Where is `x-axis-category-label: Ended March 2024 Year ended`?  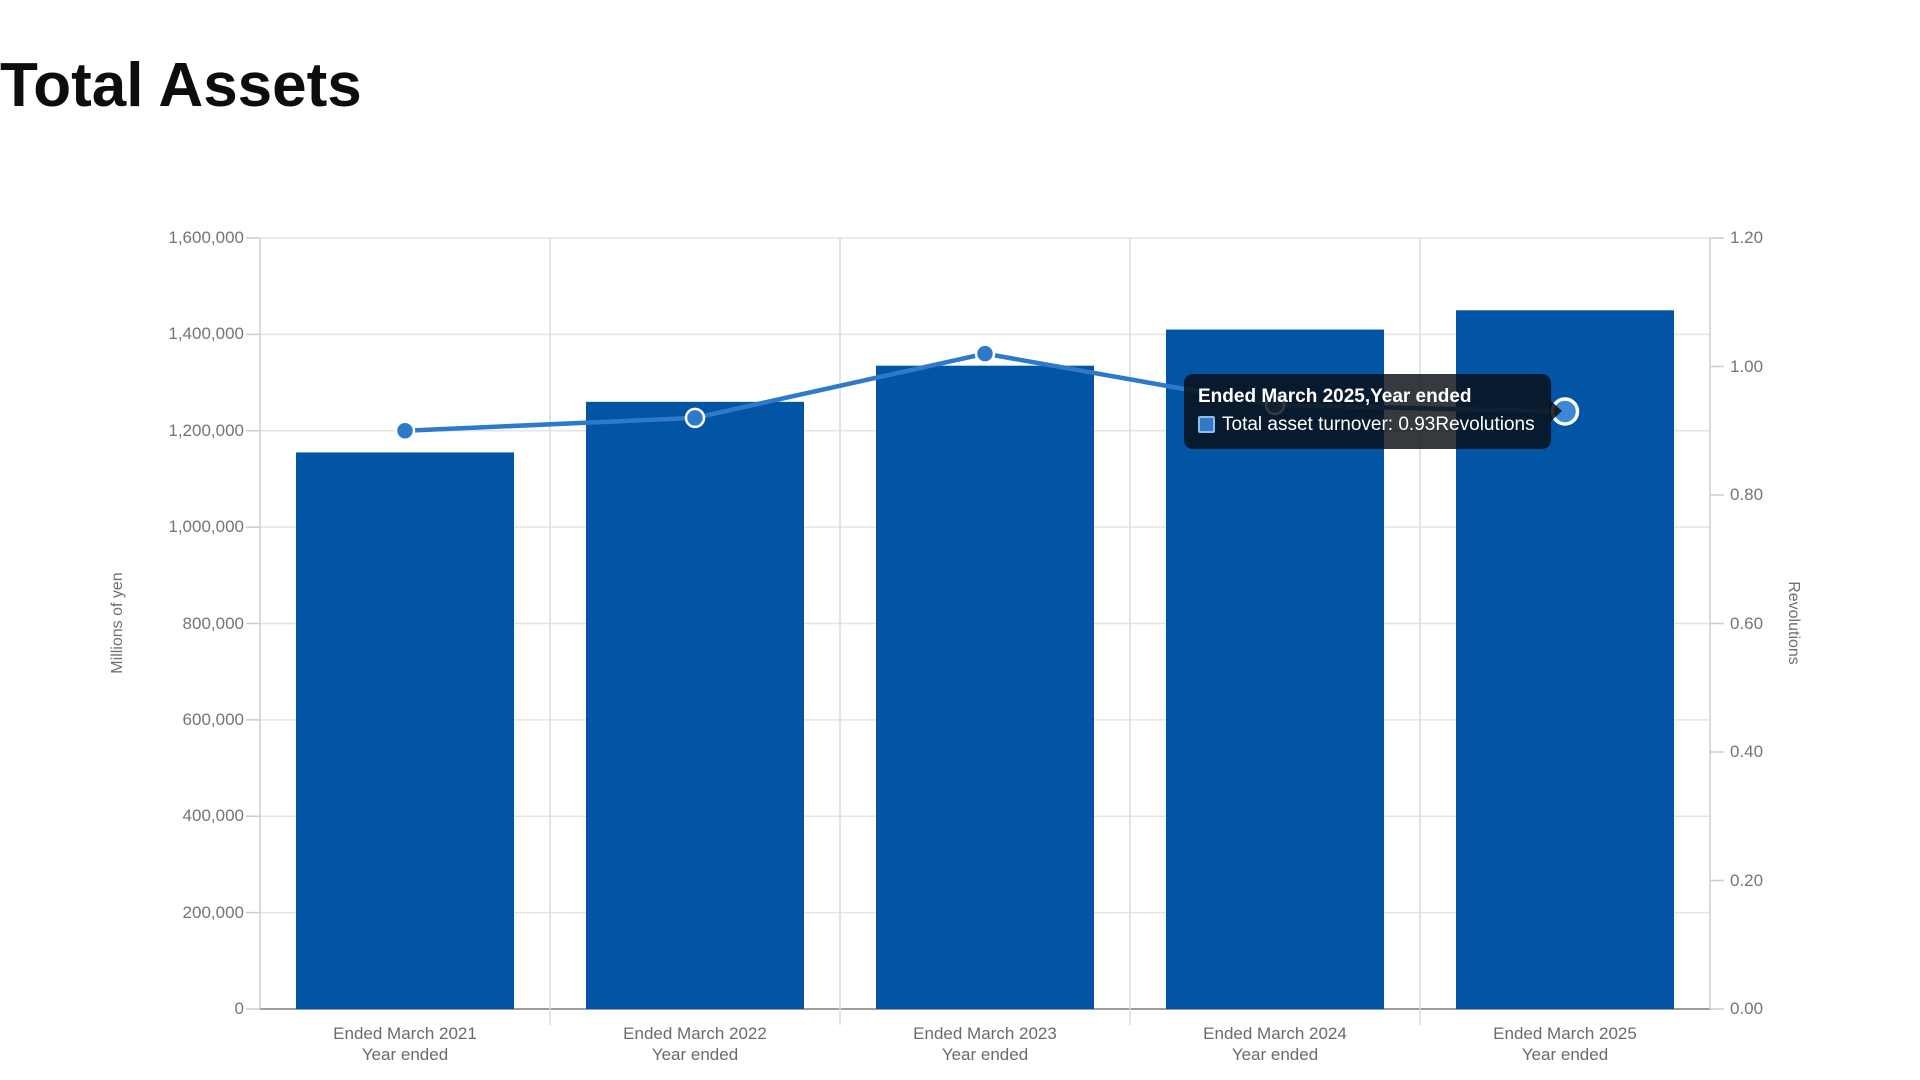
x-axis-category-label: Ended March 2024 Year ended is located at coordinates (1275, 1044).